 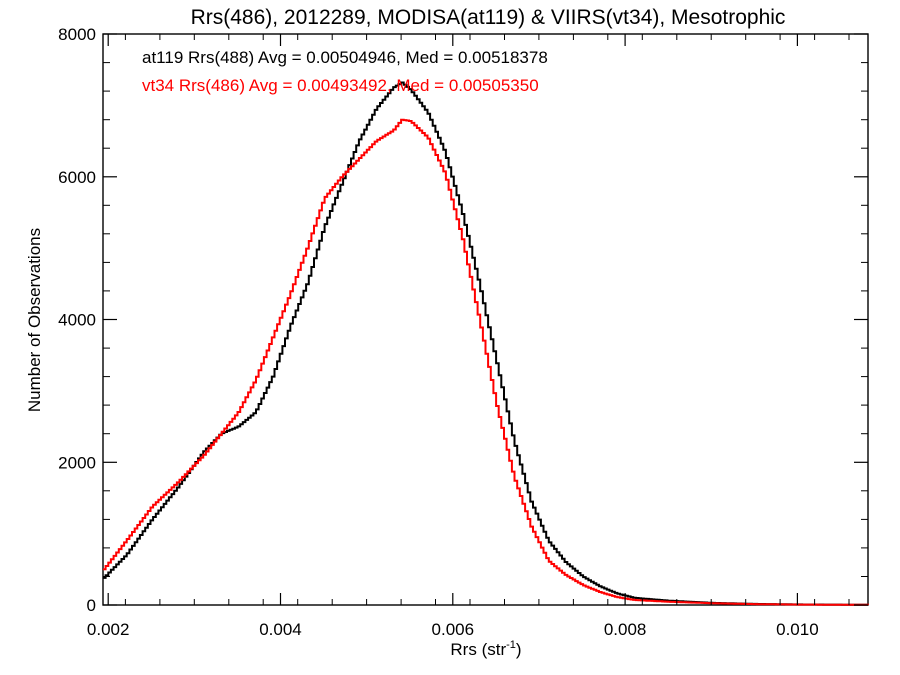 What do you see at coordinates (280, 629) in the screenshot?
I see `x-tick-label: 0.004` at bounding box center [280, 629].